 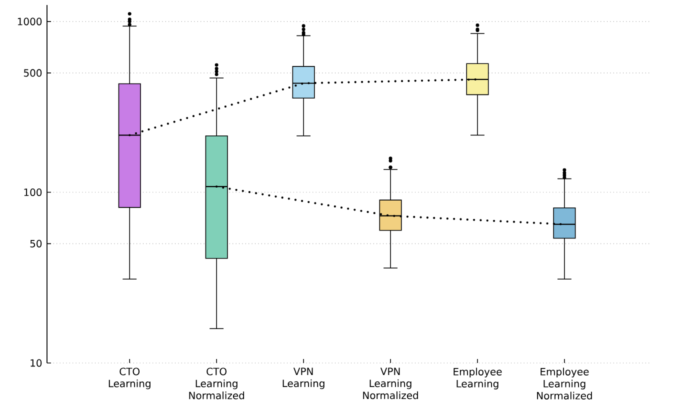 What do you see at coordinates (30, 22) in the screenshot?
I see `y-tick-label: 1000` at bounding box center [30, 22].